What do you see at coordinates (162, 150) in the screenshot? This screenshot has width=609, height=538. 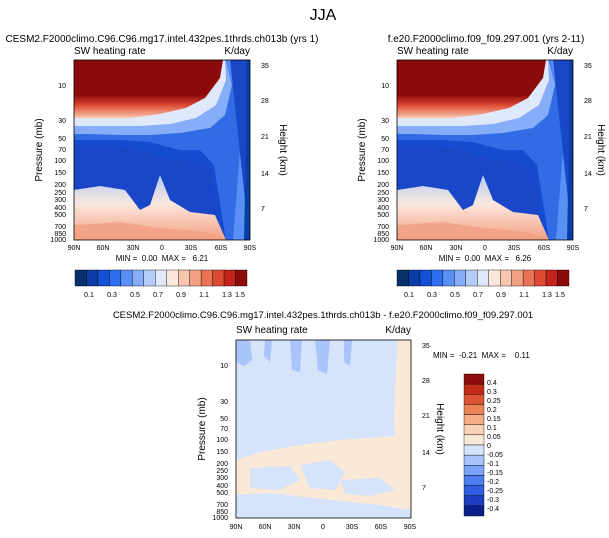 I see `panel-1-field` at bounding box center [162, 150].